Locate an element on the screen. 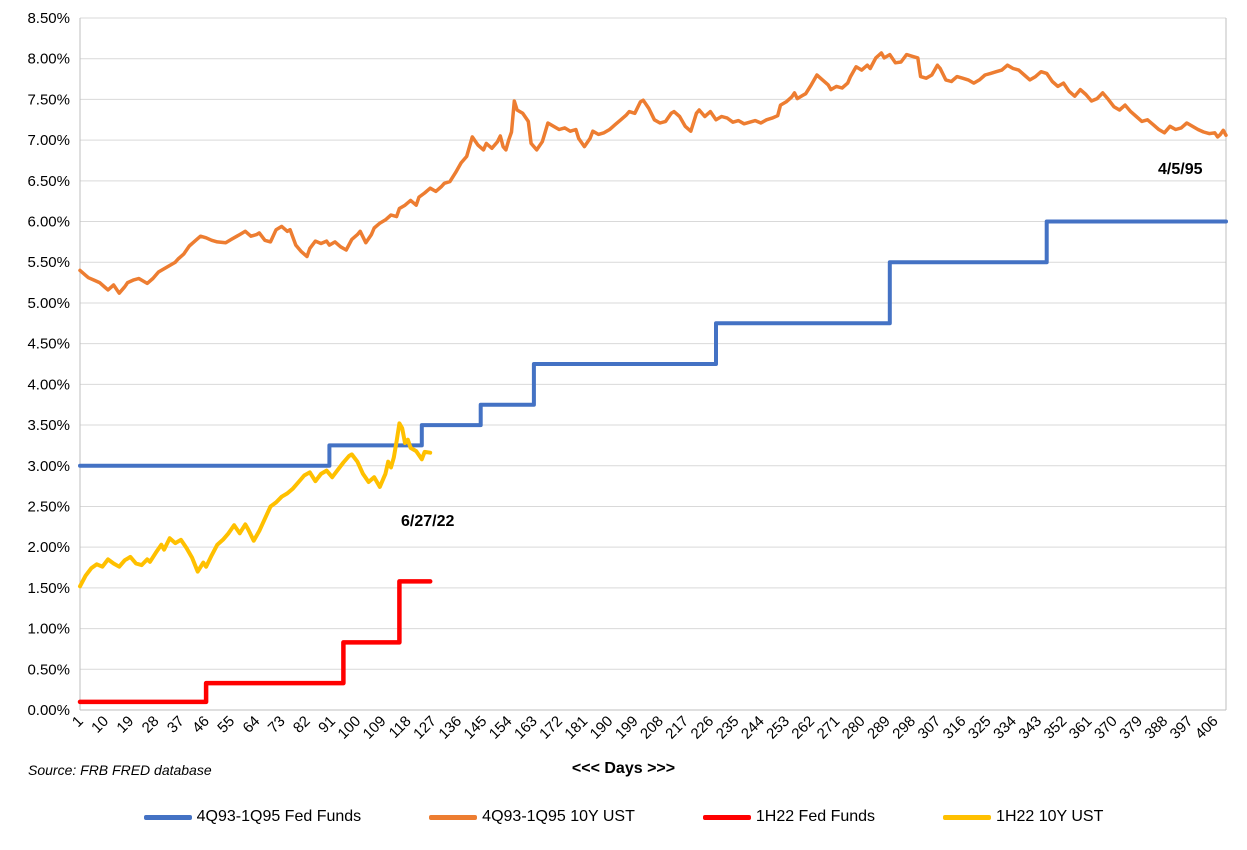 The image size is (1247, 850). x-tick-label: 253 is located at coordinates (778, 728).